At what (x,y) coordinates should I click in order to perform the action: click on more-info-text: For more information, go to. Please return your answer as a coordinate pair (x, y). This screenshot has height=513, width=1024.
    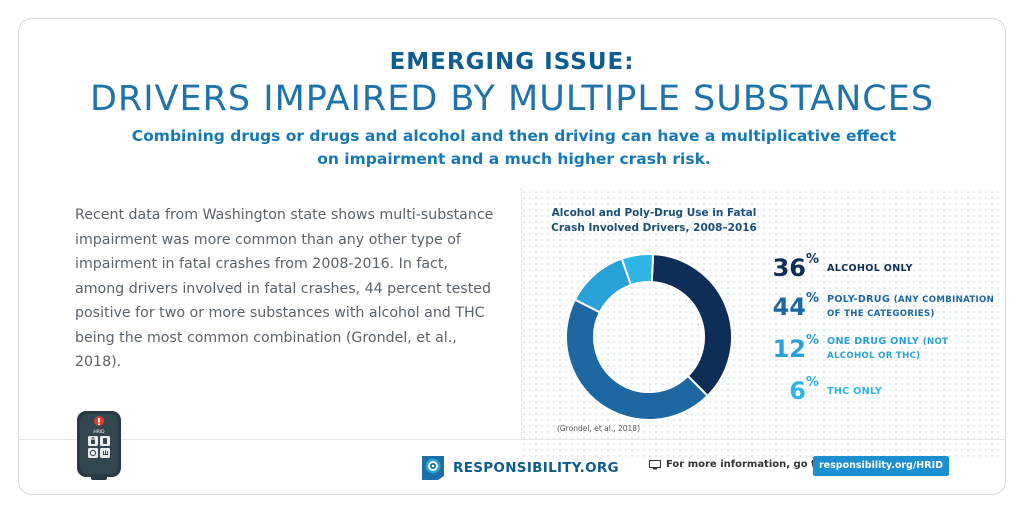
    Looking at the image, I should click on (744, 464).